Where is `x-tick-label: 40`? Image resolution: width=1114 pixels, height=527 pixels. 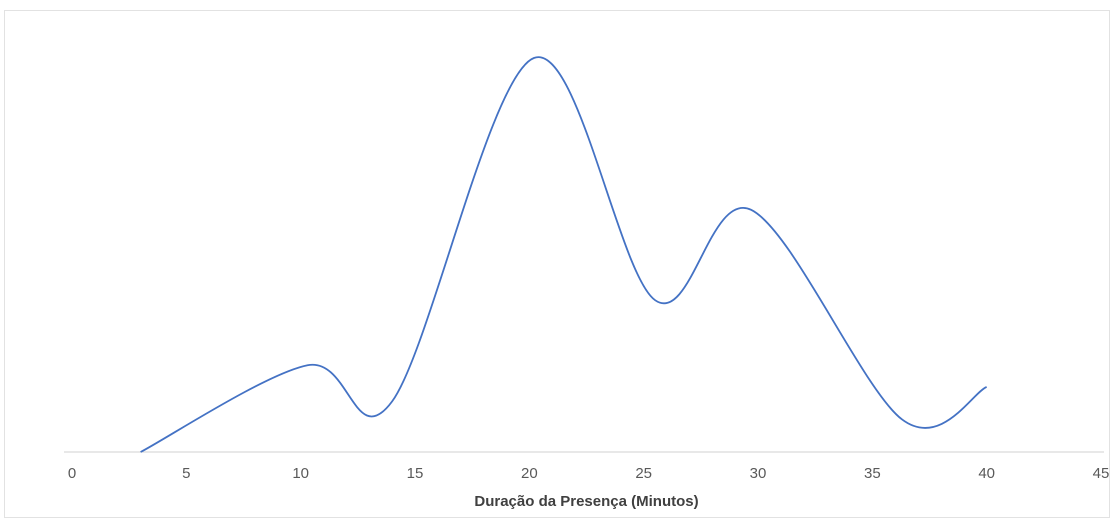 x-tick-label: 40 is located at coordinates (986, 473).